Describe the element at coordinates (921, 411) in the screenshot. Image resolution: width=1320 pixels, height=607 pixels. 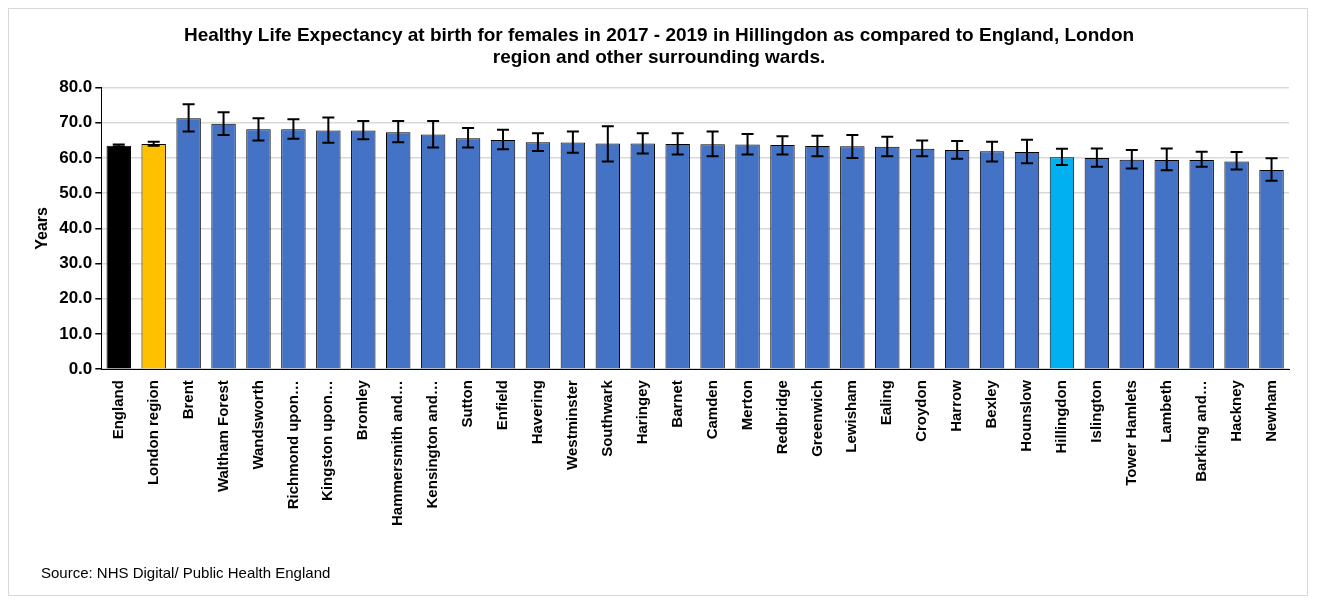
I see `x-tick-label: Croydon` at that location.